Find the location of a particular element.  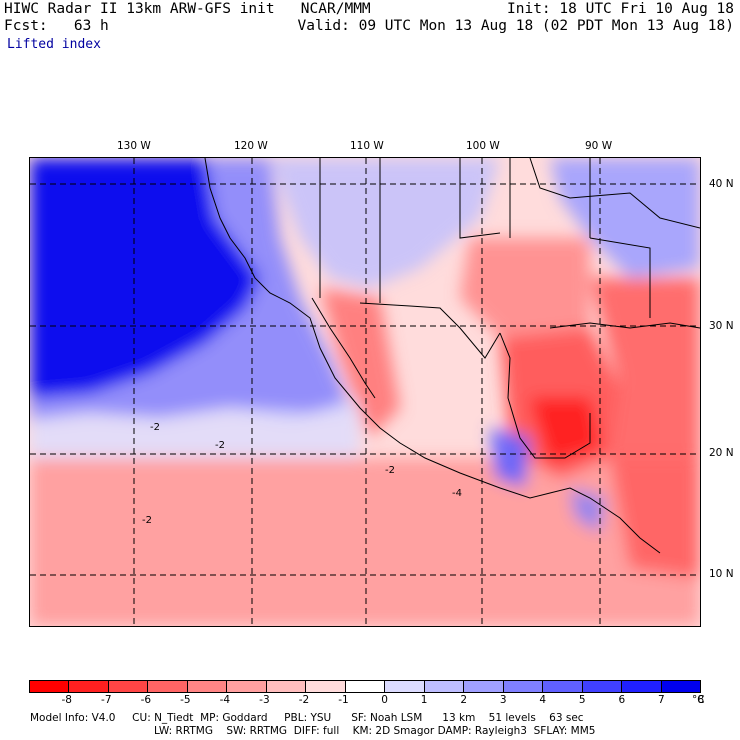

colorbar-tick-label: 2 is located at coordinates (463, 700).